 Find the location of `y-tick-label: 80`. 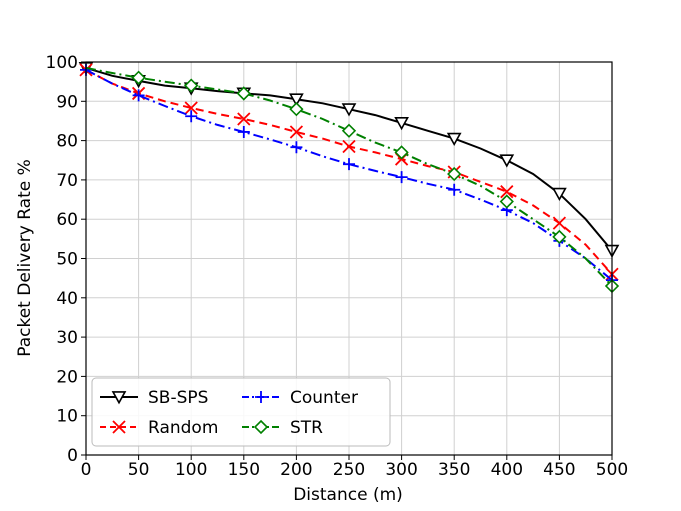

y-tick-label: 80 is located at coordinates (67, 142).